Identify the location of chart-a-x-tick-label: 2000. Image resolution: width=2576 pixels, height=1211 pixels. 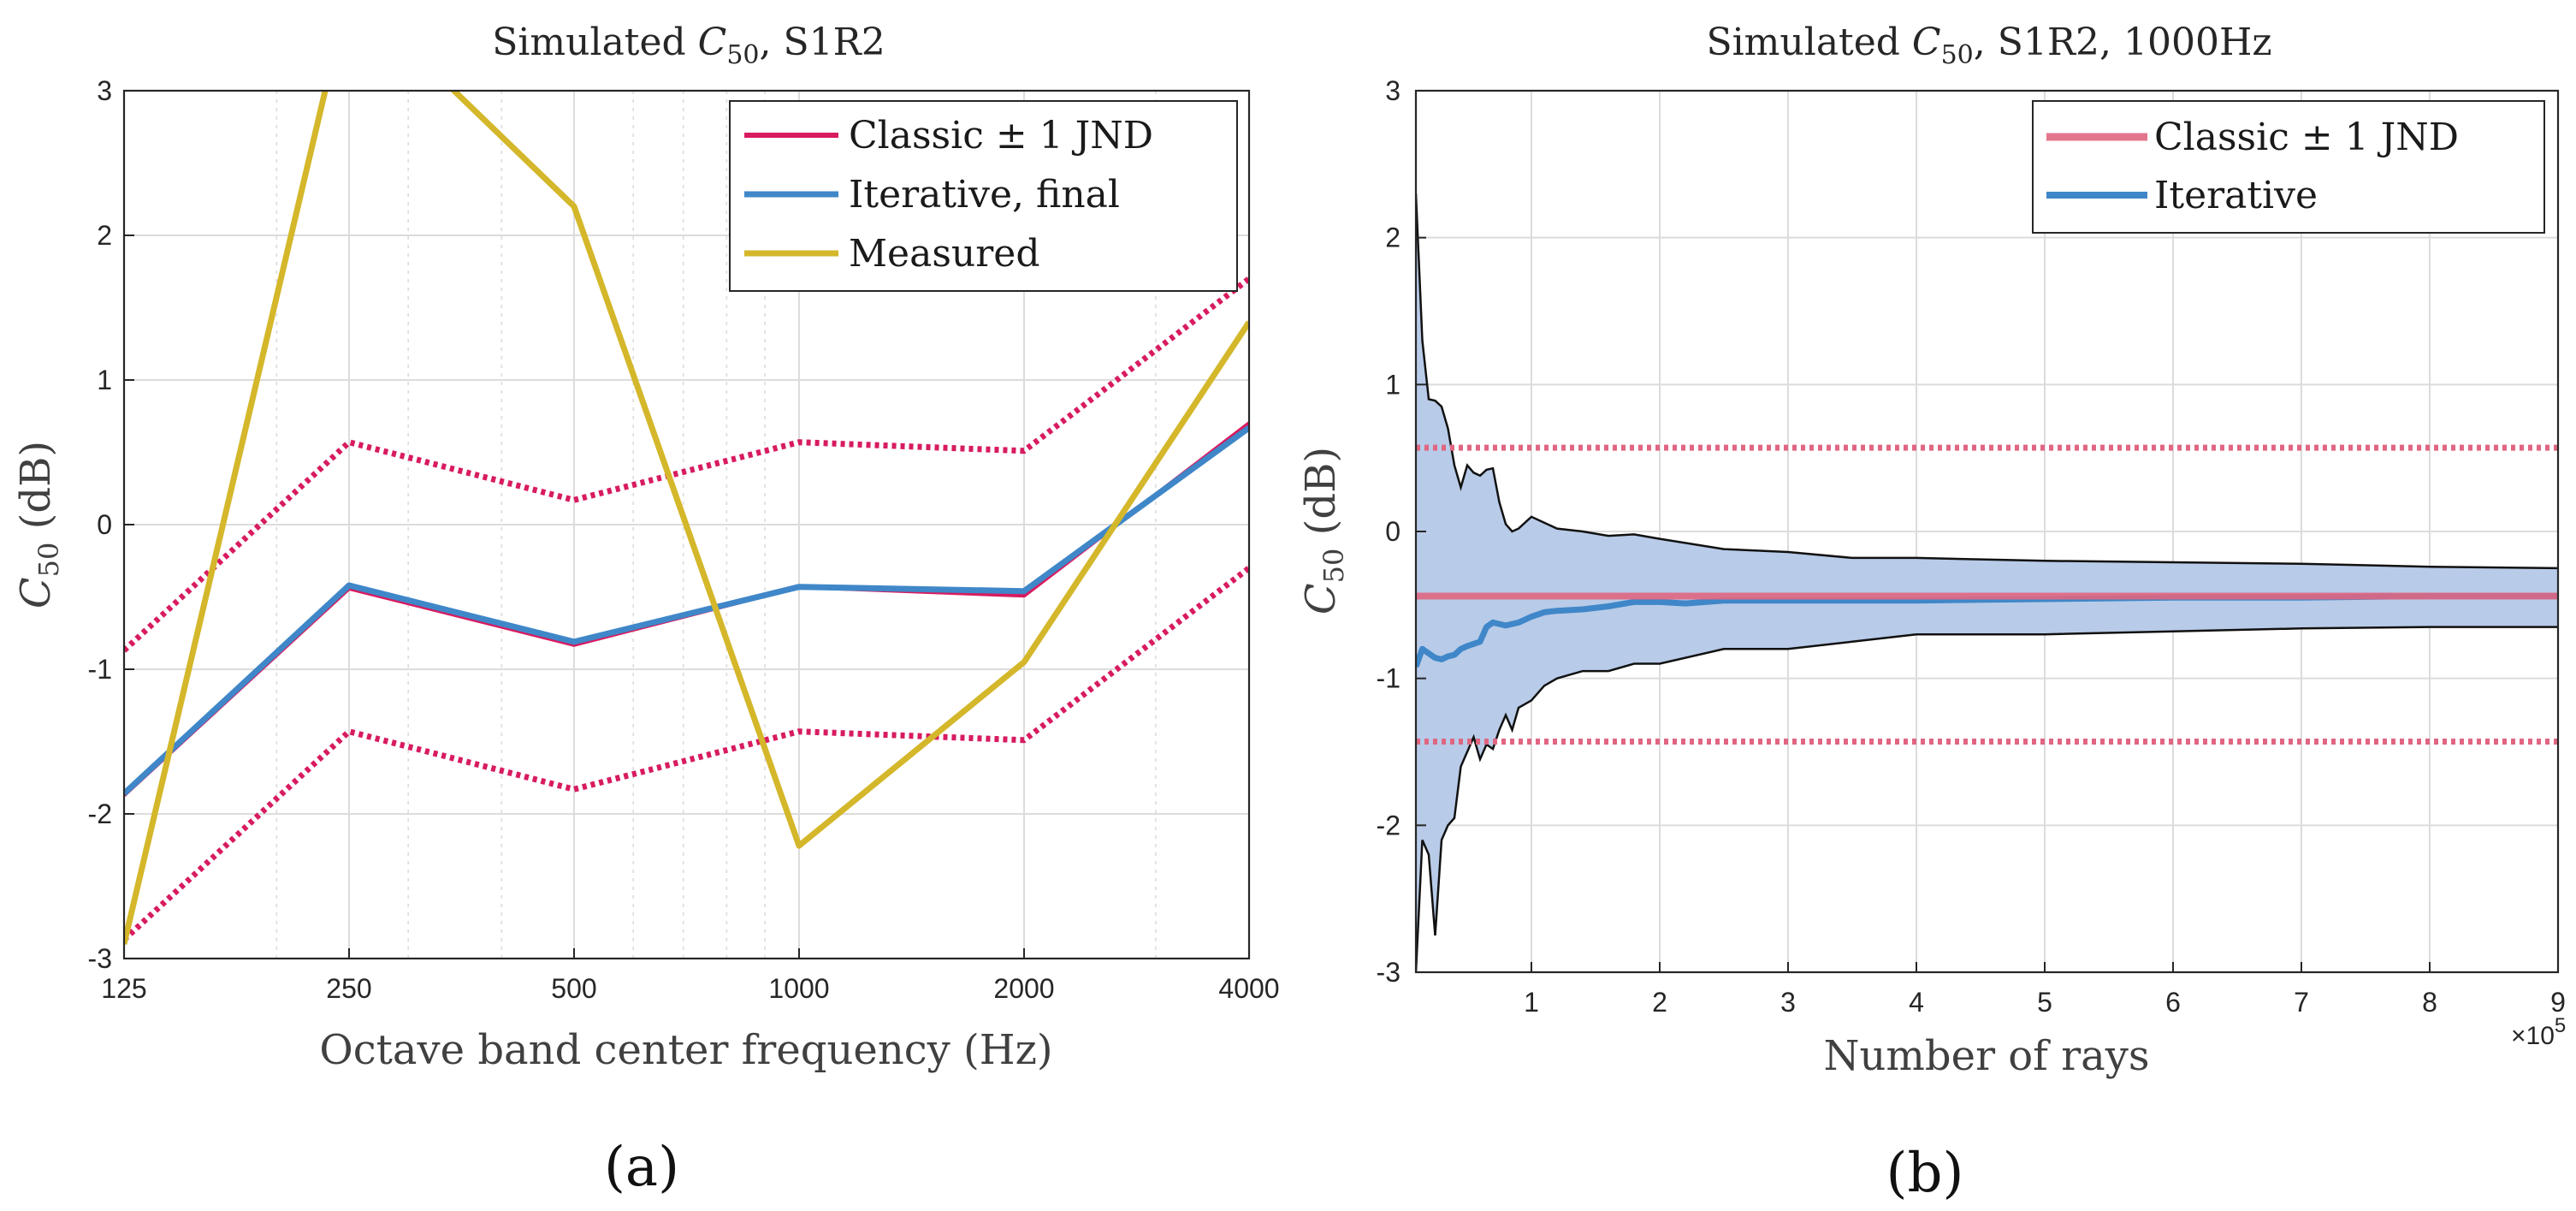
(1024, 989).